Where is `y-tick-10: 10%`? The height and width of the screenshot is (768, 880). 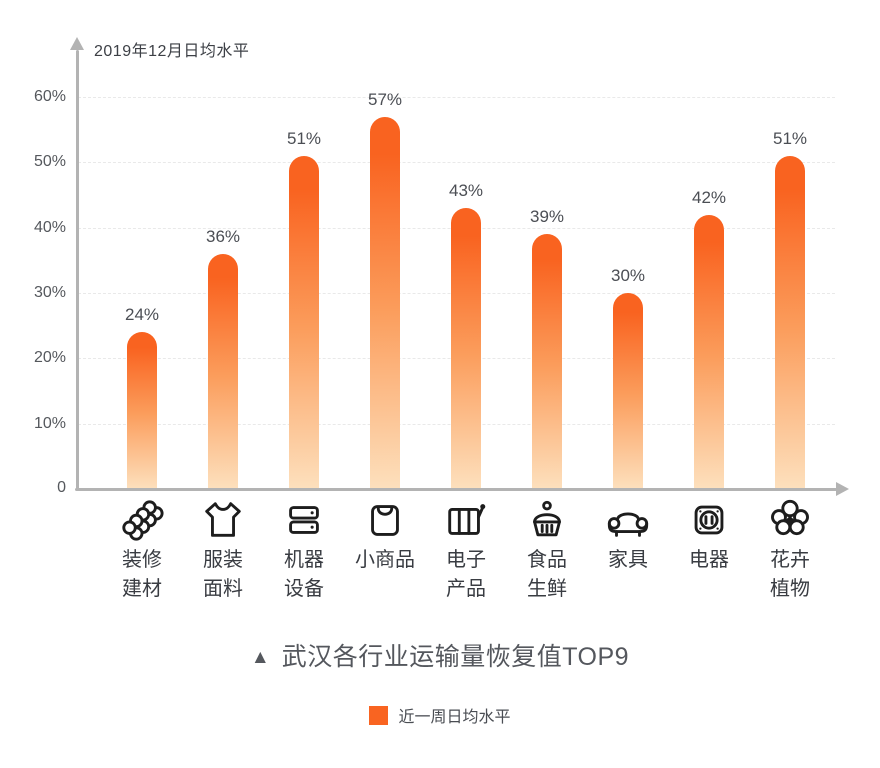 y-tick-10: 10% is located at coordinates (49, 423).